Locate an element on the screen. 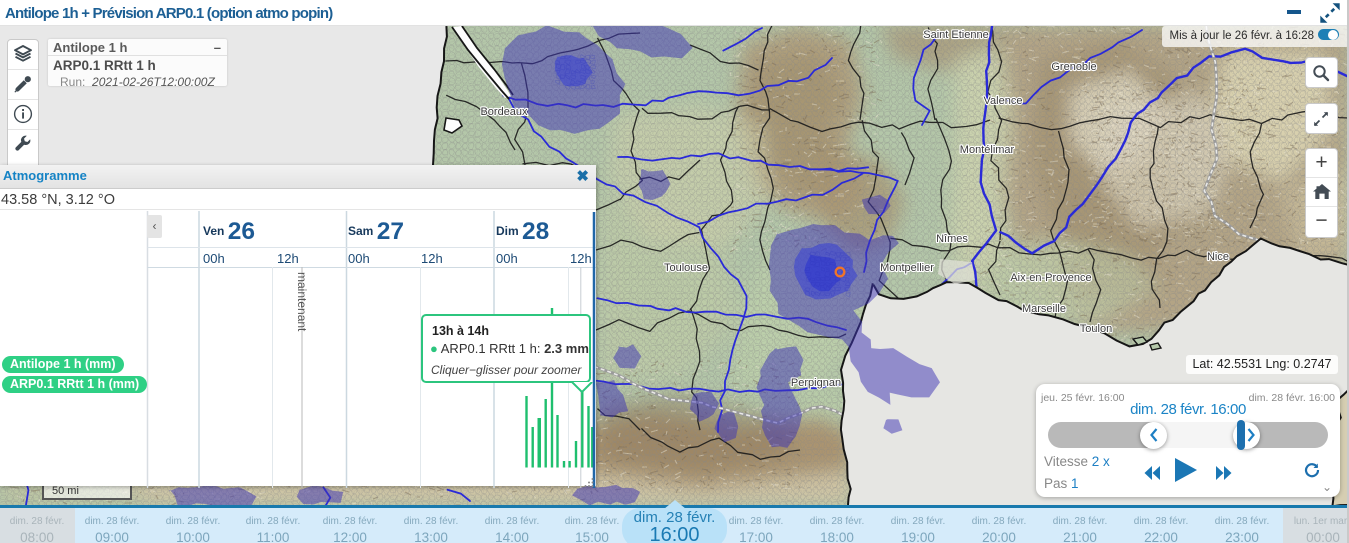  svg-text: Marseille is located at coordinates (1044, 309).